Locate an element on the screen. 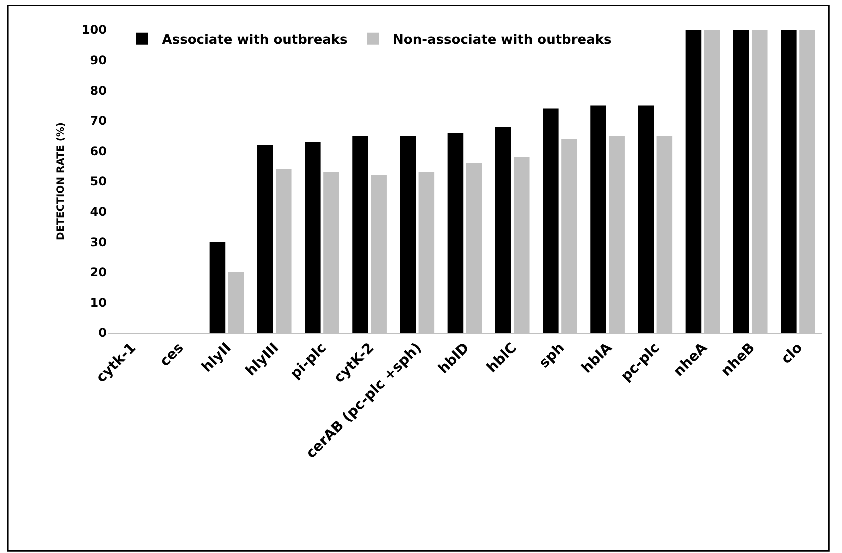  y-tick-label: 100 is located at coordinates (94, 30).